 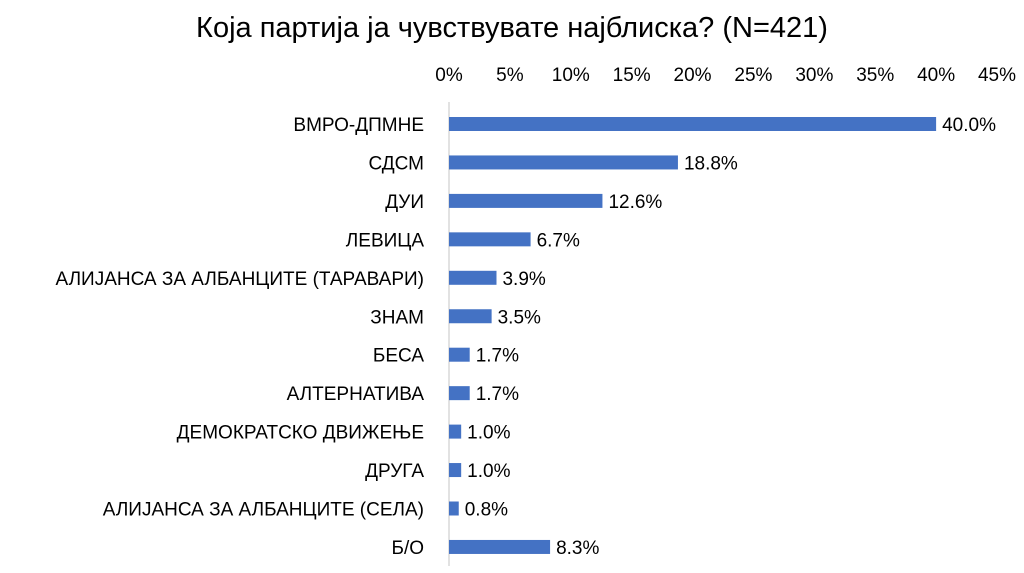 What do you see at coordinates (404, 202) in the screenshot?
I see `category-label: ДУИ` at bounding box center [404, 202].